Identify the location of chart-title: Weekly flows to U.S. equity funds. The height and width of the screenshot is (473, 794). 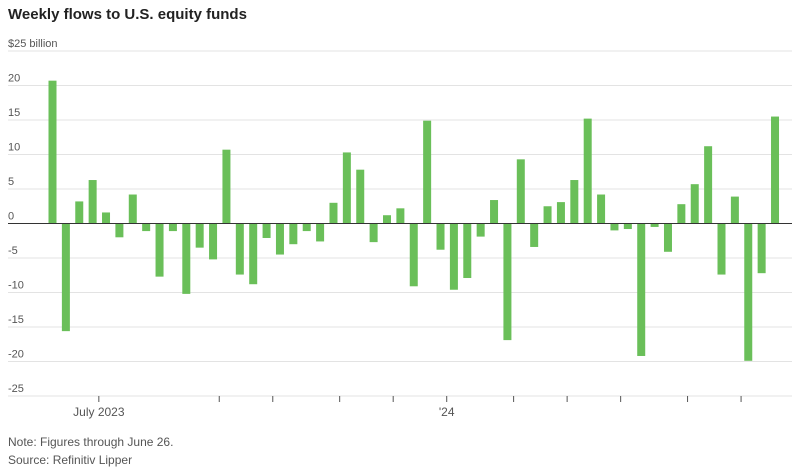
(127, 14).